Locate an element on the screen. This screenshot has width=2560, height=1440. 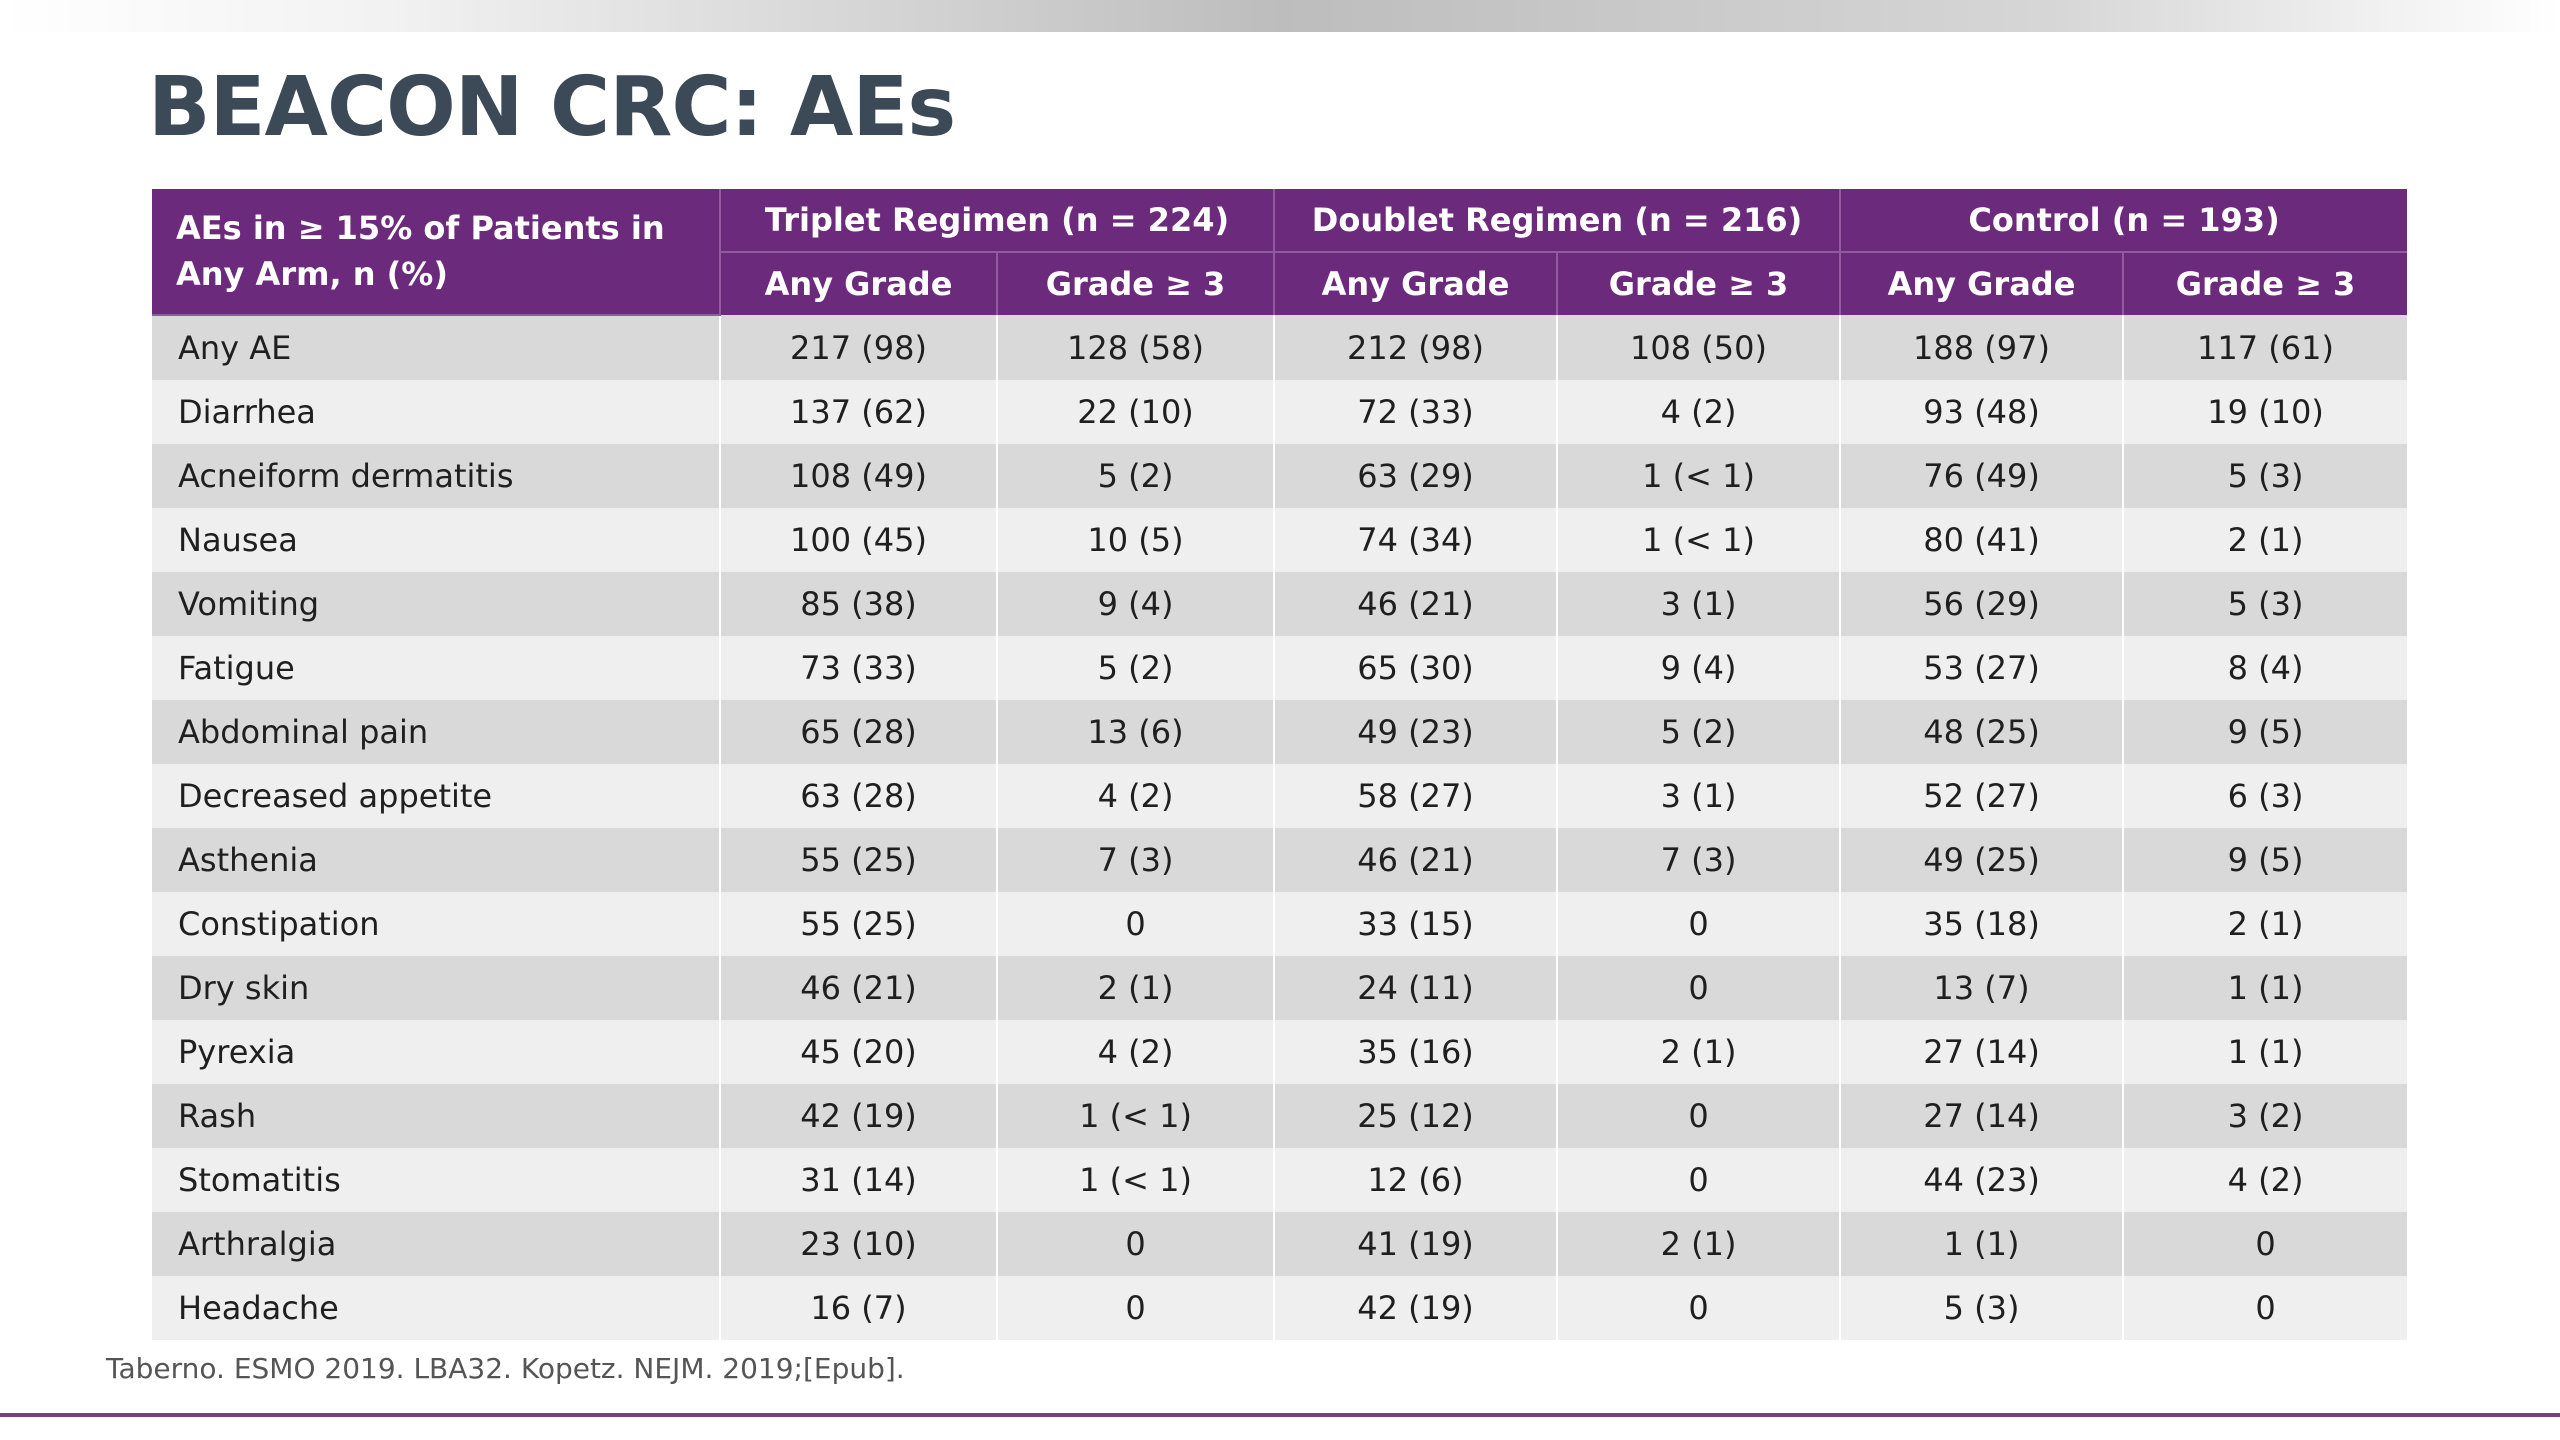
ae-name-cell: Diarrhea is located at coordinates (436, 412).